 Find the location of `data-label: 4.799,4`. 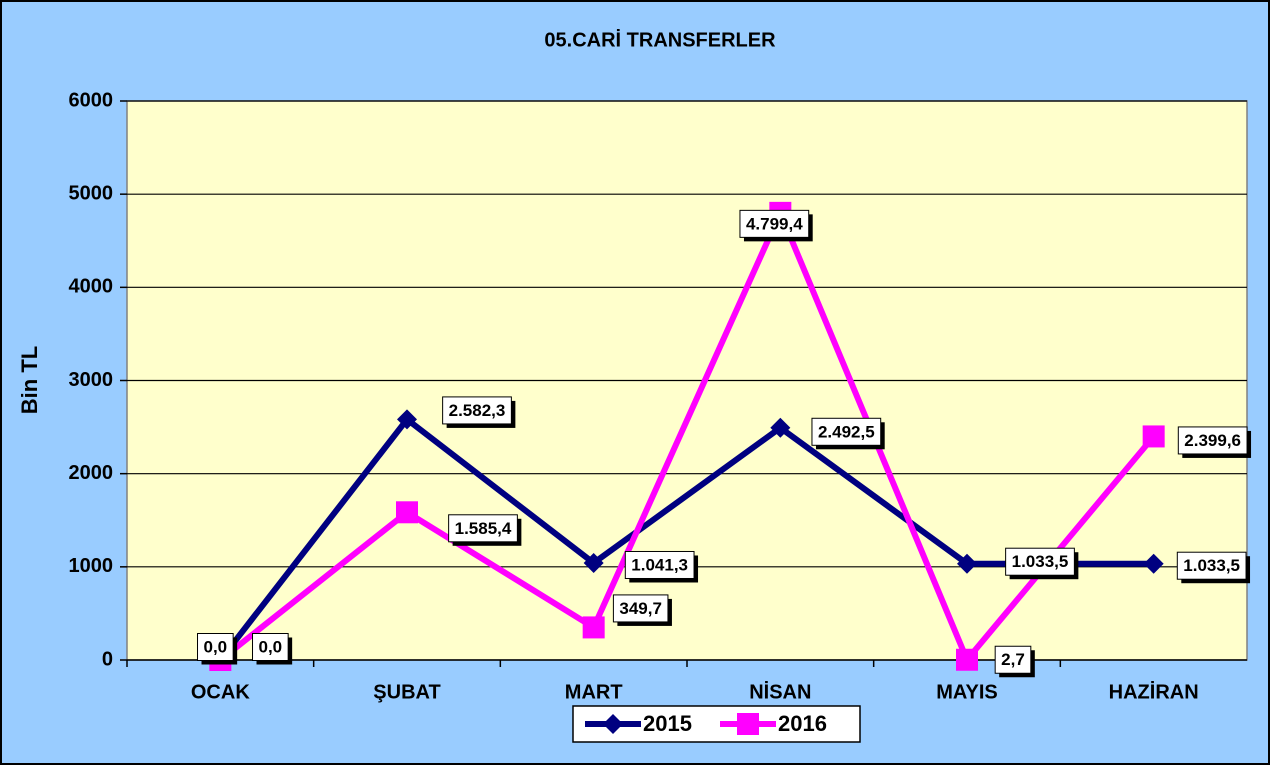

data-label: 4.799,4 is located at coordinates (776, 225).